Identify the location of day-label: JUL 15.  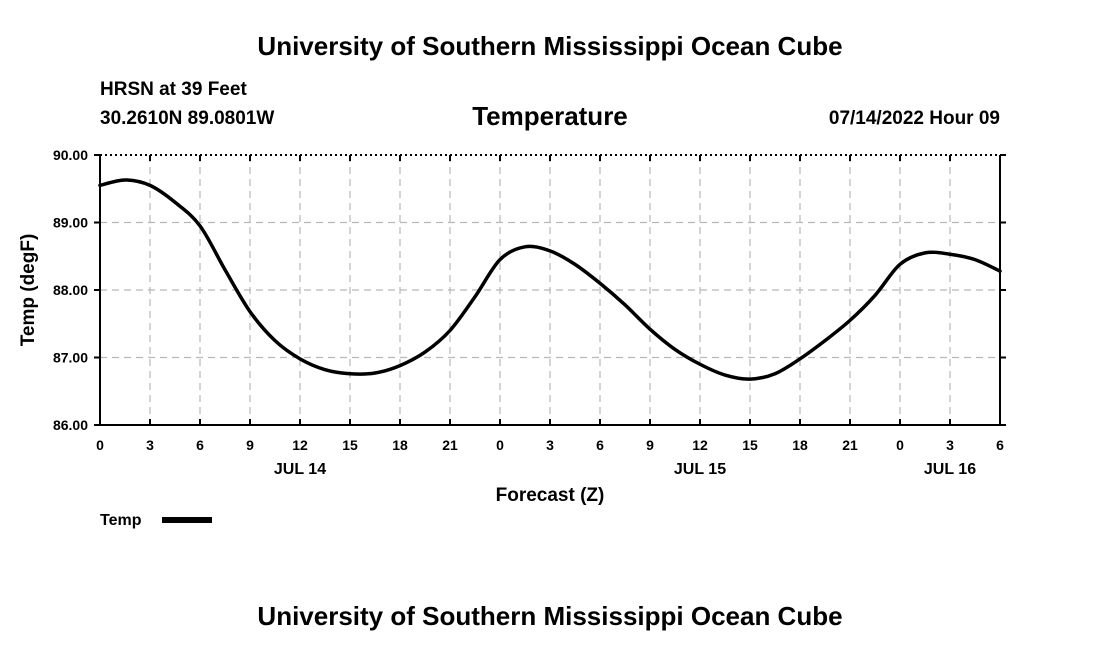
(700, 469).